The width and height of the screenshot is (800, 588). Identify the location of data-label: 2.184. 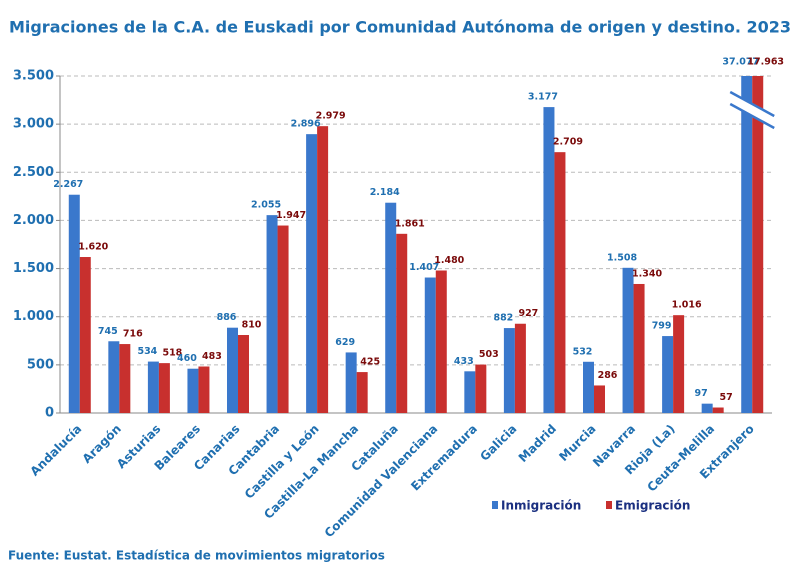
(385, 192).